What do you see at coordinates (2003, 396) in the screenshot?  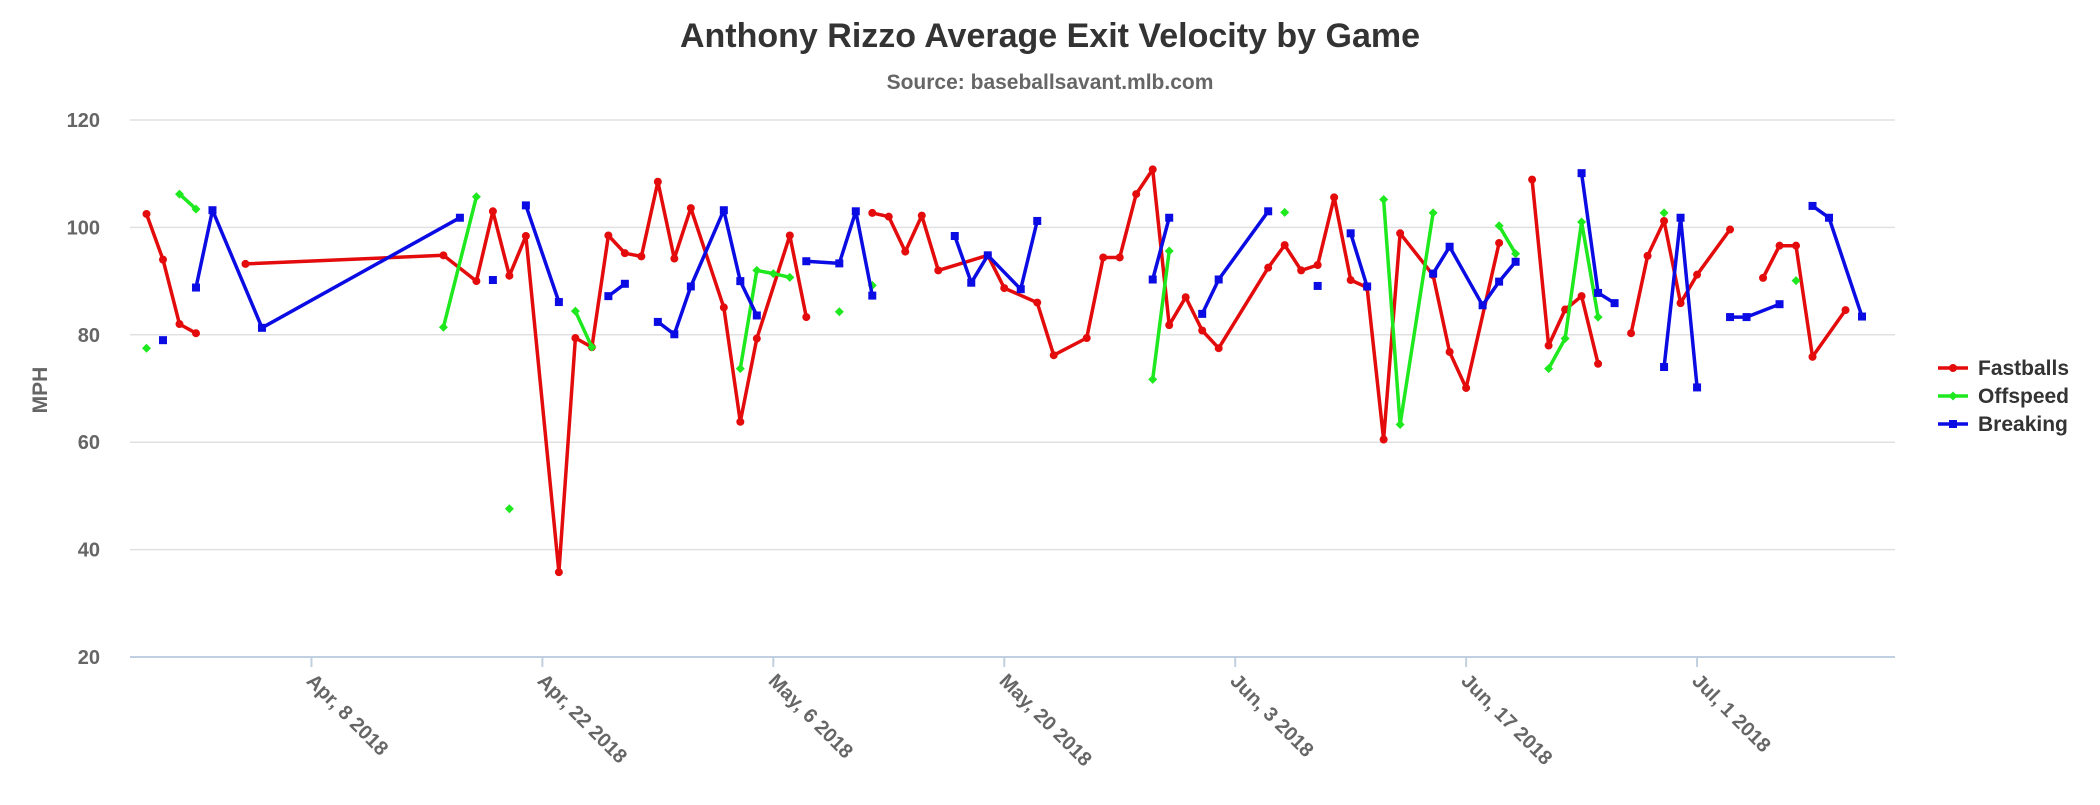 I see `legend-item-offspeed: Offspeed` at bounding box center [2003, 396].